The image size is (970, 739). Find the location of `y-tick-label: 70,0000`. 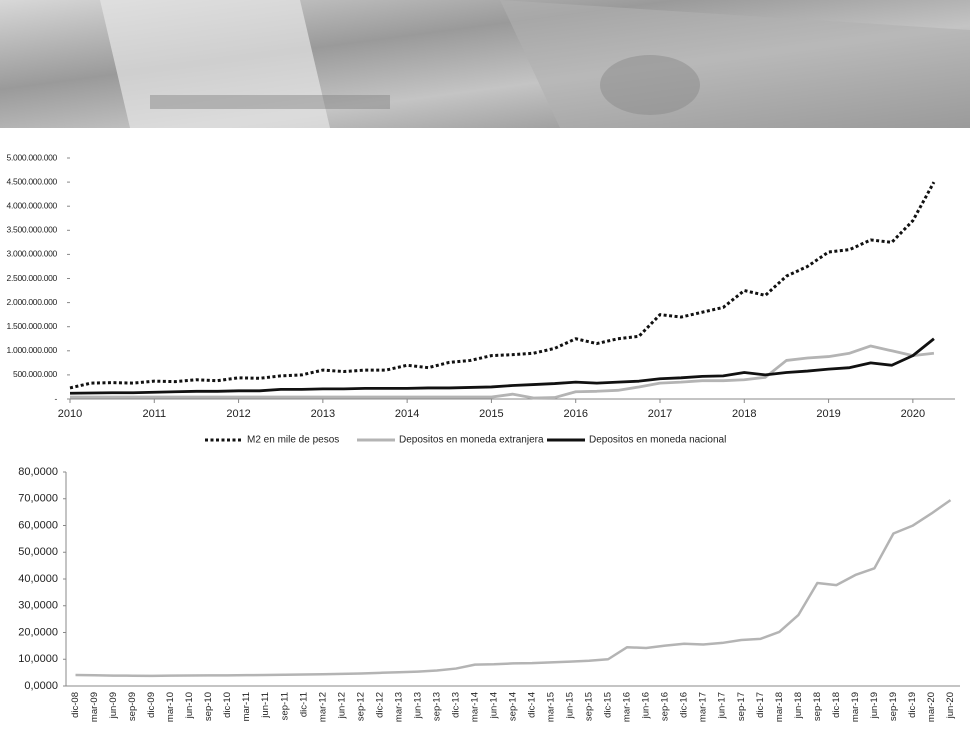

y-tick-label: 70,0000 is located at coordinates (38, 499).